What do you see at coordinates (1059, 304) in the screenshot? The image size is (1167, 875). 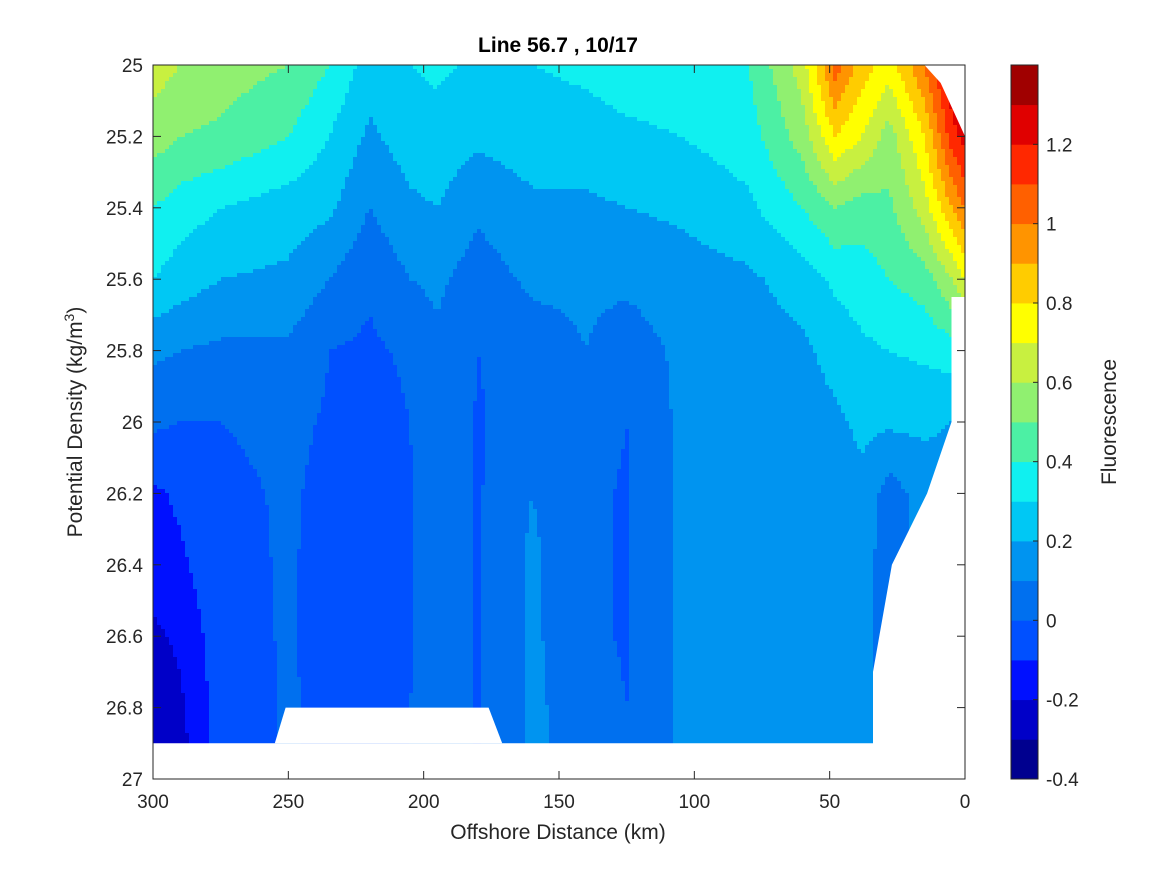 I see `colorbar-tick-label: 0.8` at bounding box center [1059, 304].